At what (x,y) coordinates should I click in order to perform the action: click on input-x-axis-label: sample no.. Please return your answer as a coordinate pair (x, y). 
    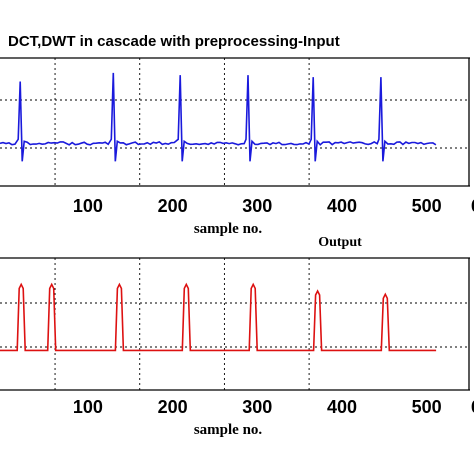
    Looking at the image, I should click on (228, 229).